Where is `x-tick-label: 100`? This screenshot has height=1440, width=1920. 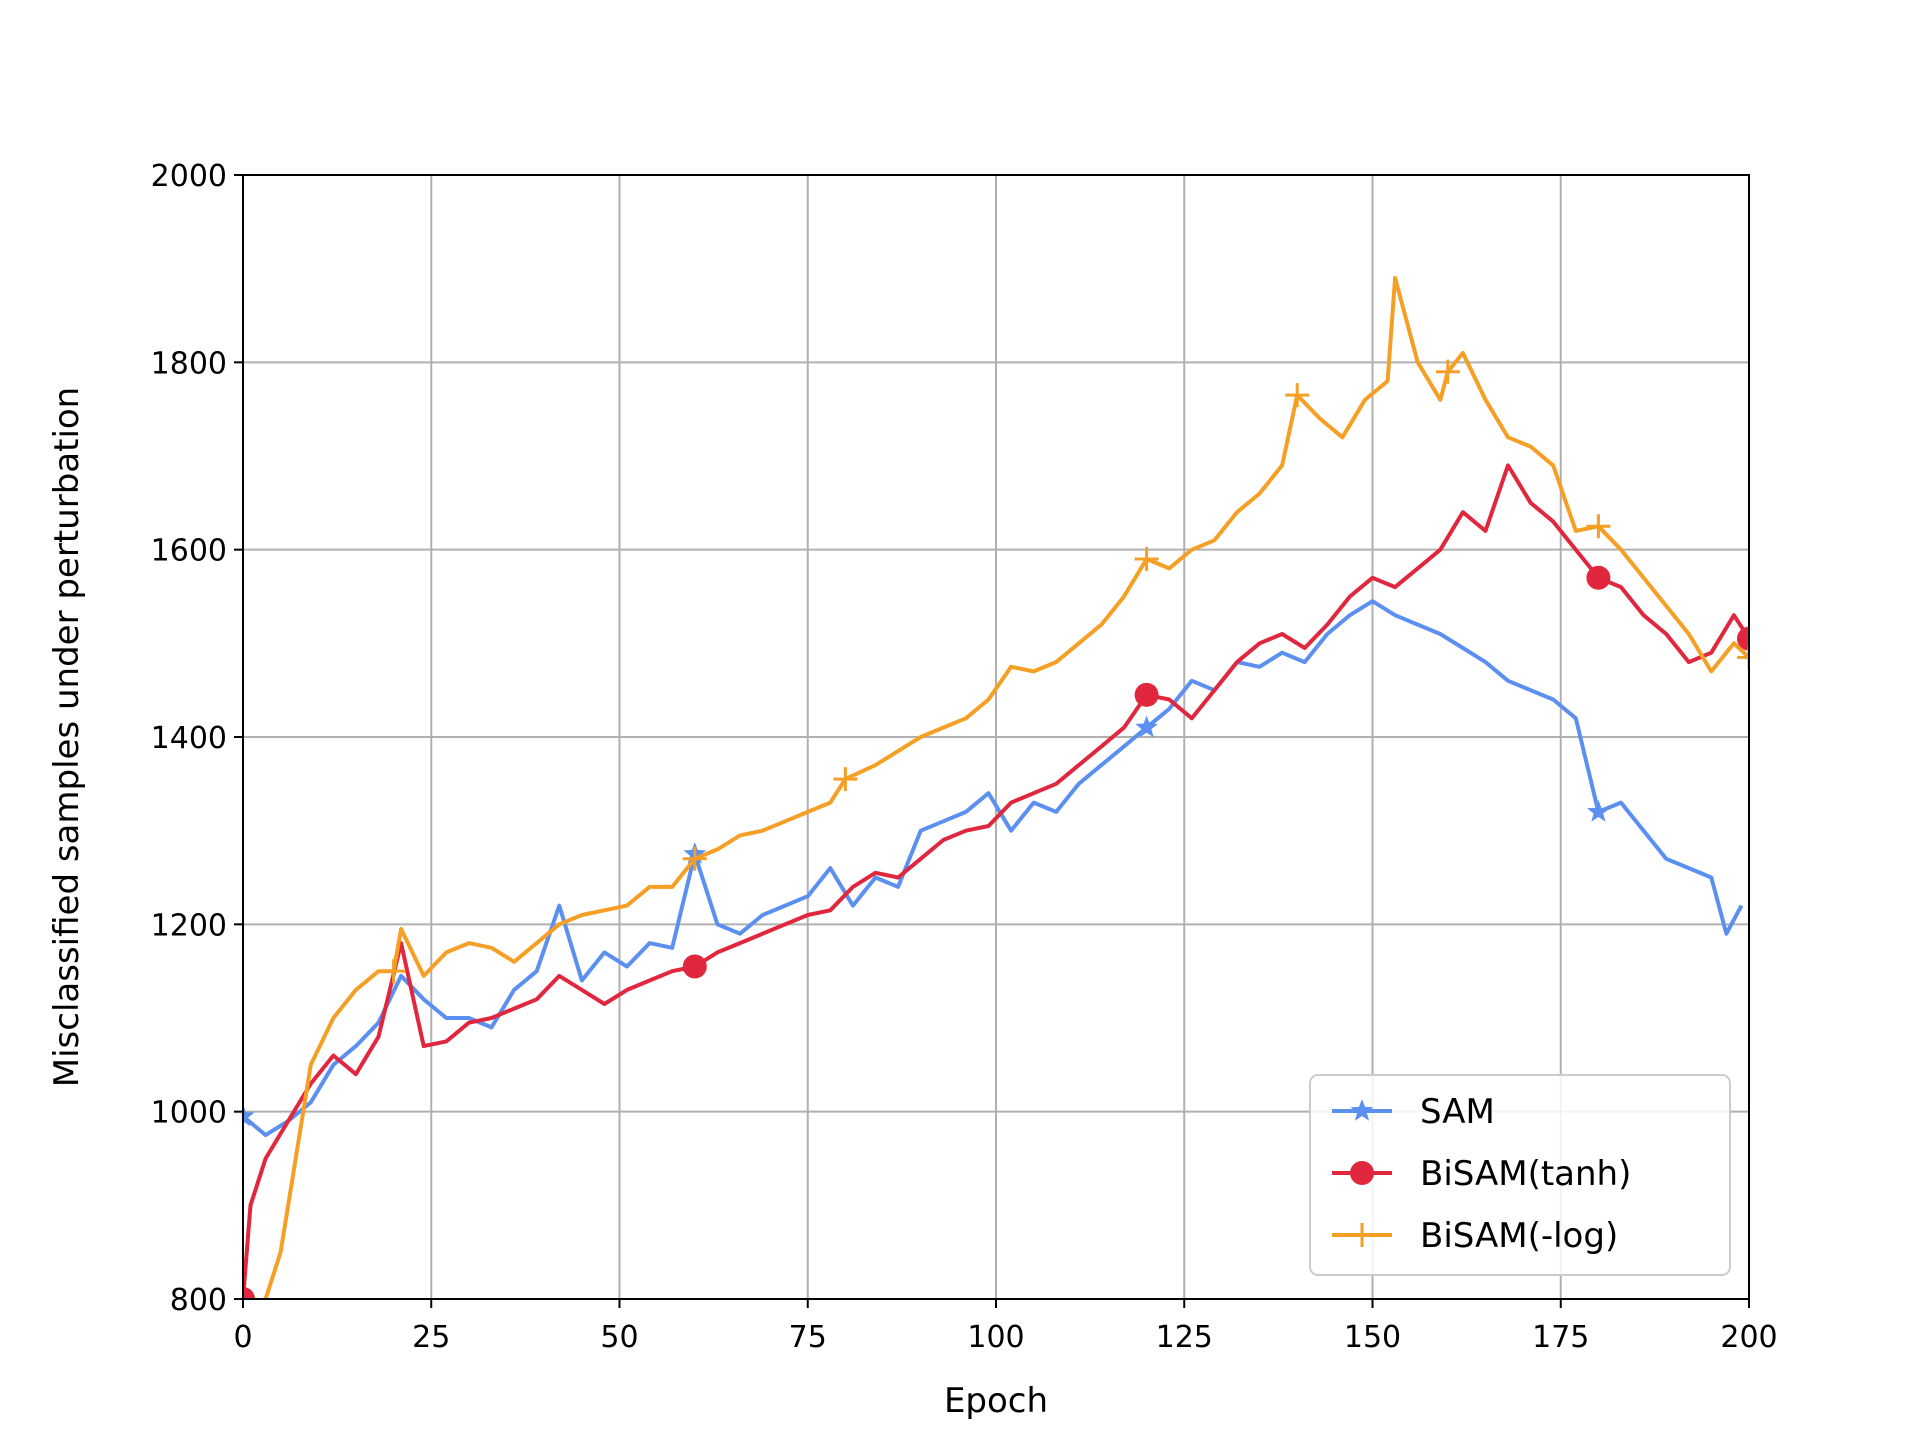 x-tick-label: 100 is located at coordinates (995, 1337).